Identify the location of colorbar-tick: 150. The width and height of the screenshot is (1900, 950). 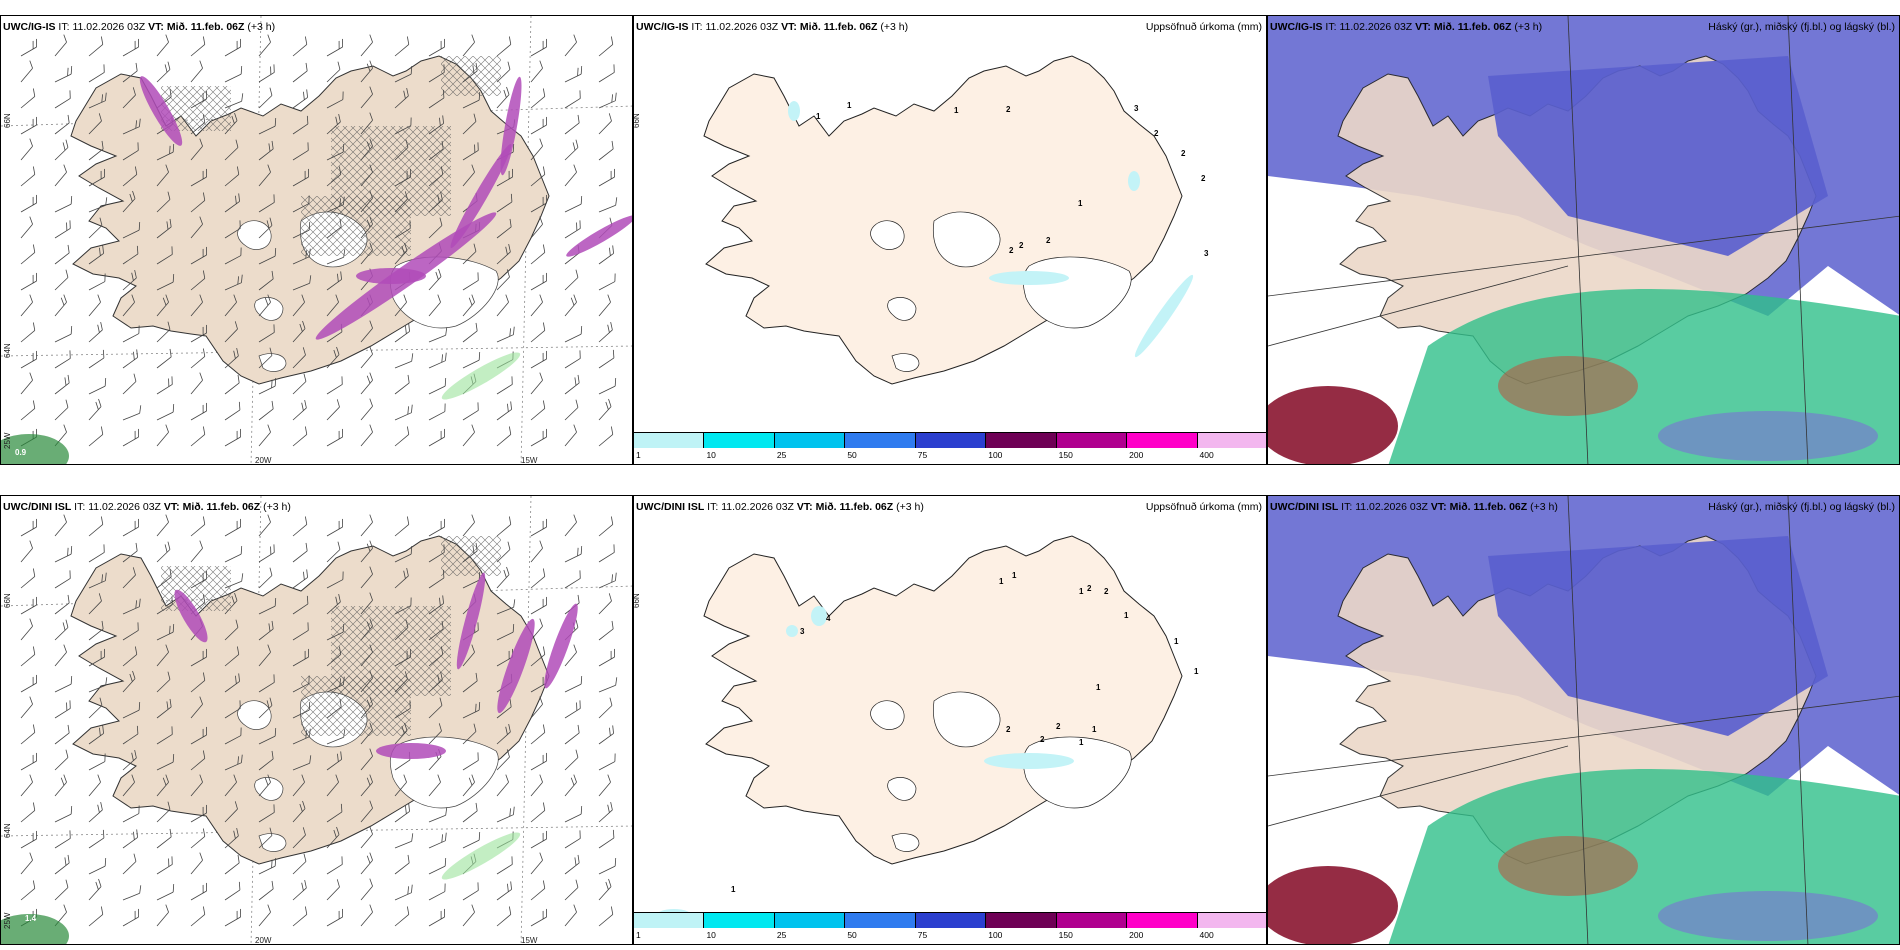
(1065, 935).